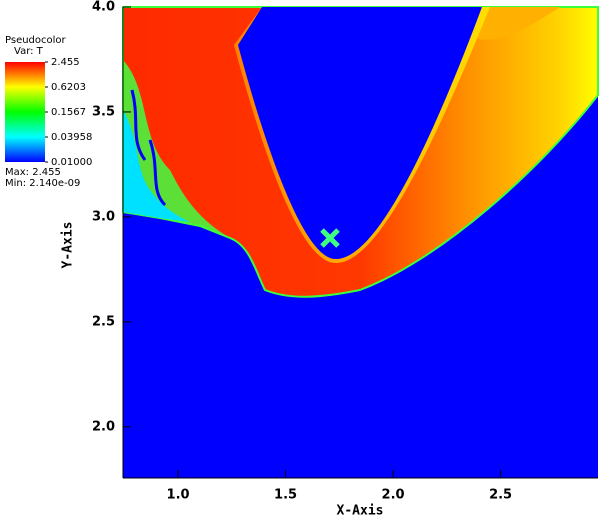 This screenshot has height=520, width=600. I want to click on x-tick-label: 1.5, so click(285, 495).